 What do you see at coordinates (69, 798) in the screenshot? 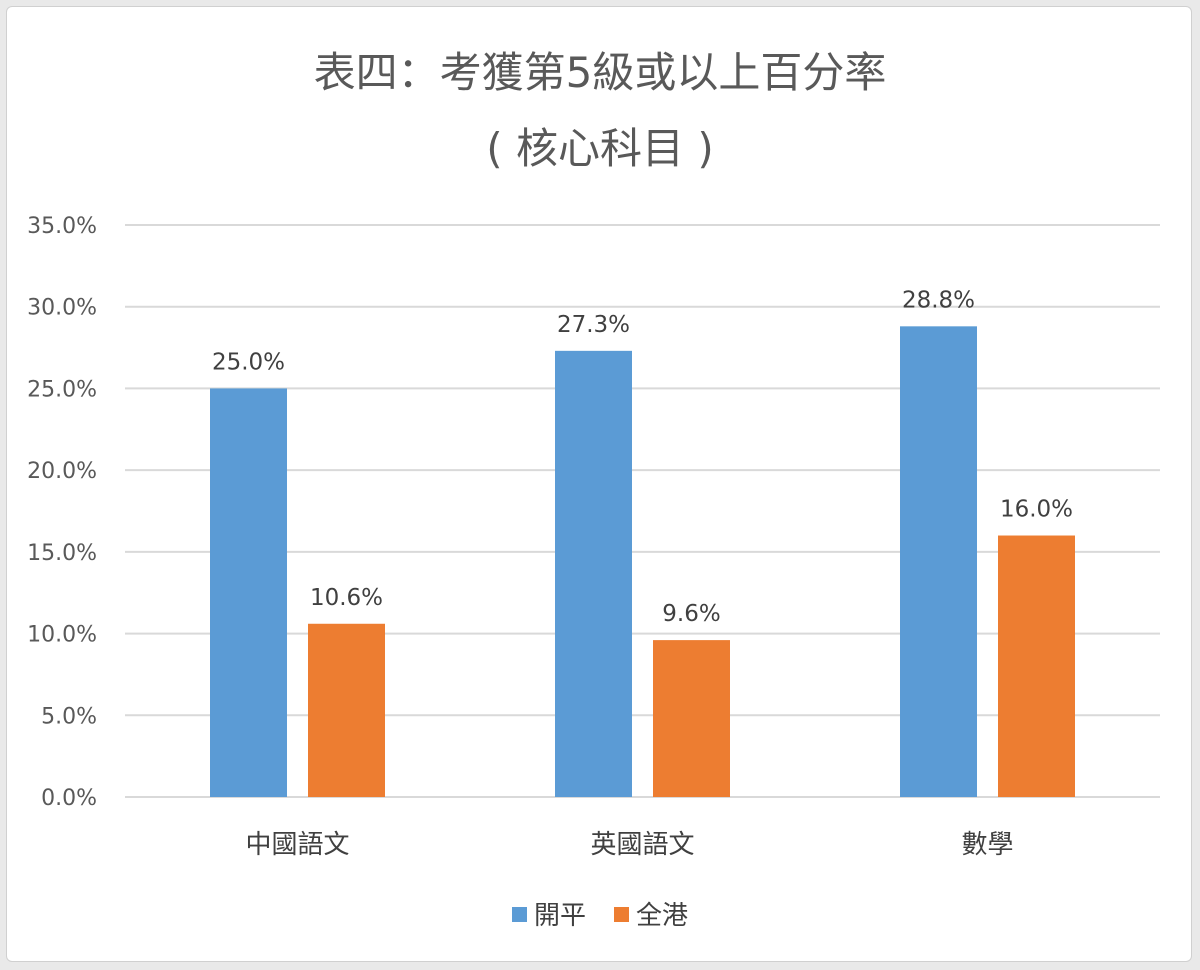
I see `y-tick-label: 0.0%` at bounding box center [69, 798].